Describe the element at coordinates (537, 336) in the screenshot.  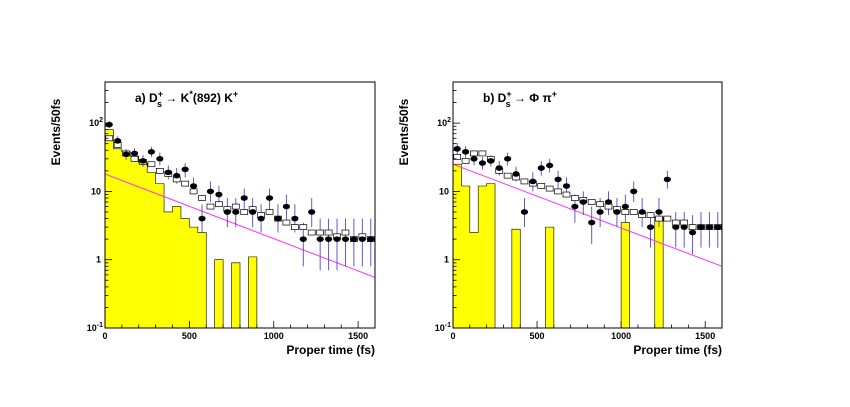
I see `x-tick-label: 500` at that location.